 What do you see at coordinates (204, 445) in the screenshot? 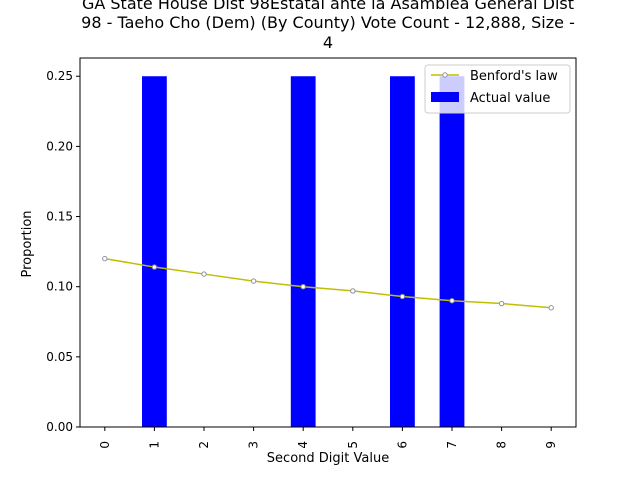
I see `x-tick-label-2: 2` at bounding box center [204, 445].